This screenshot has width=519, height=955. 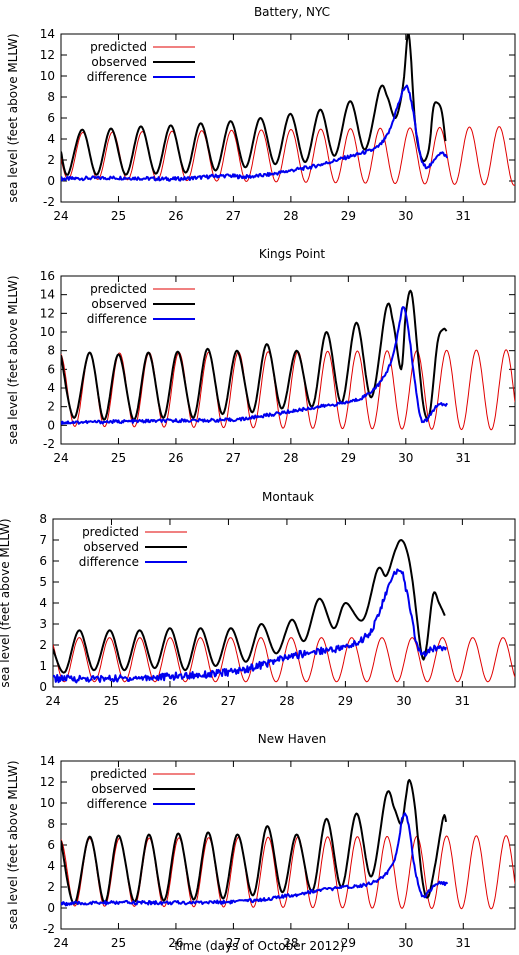 I want to click on series-line-predicted, so click(x=288, y=156).